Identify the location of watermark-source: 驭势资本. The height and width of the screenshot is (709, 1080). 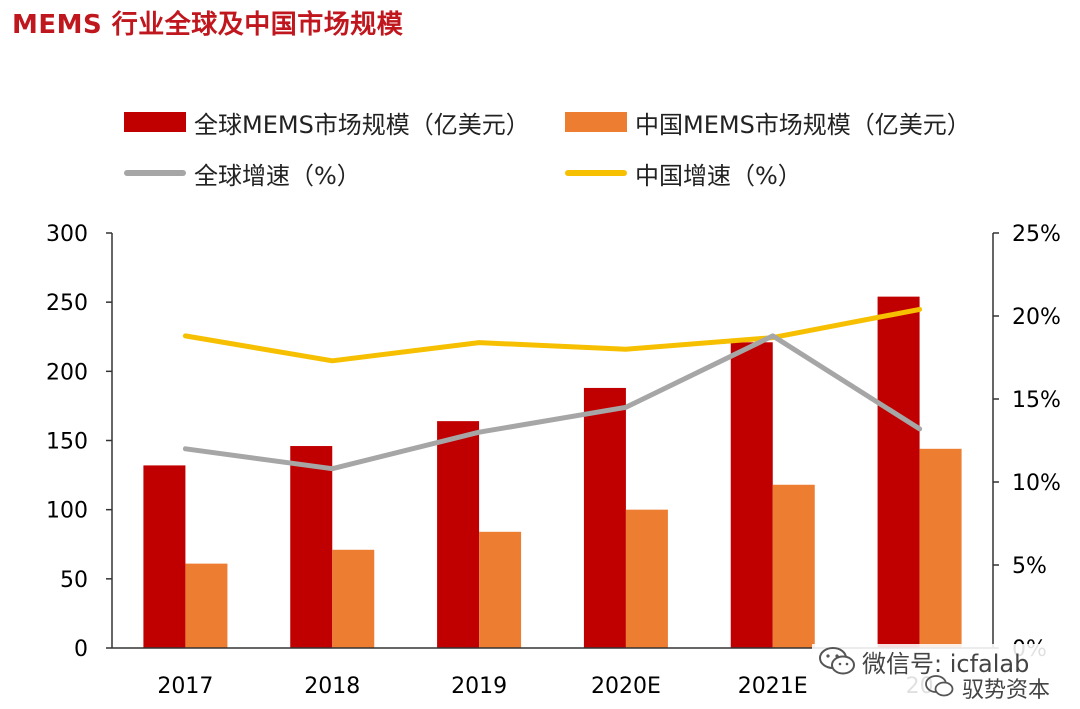
(1006, 690).